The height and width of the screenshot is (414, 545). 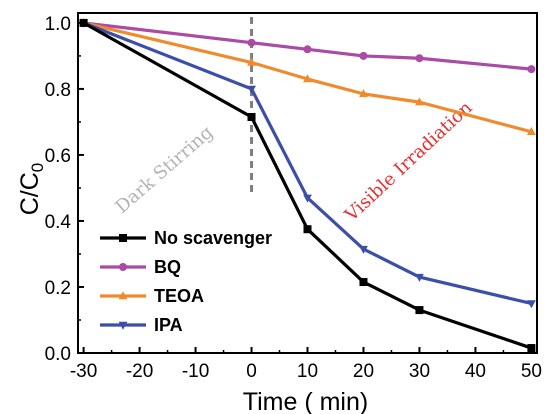 What do you see at coordinates (305, 401) in the screenshot?
I see `x-axis-title: Time ( min)` at bounding box center [305, 401].